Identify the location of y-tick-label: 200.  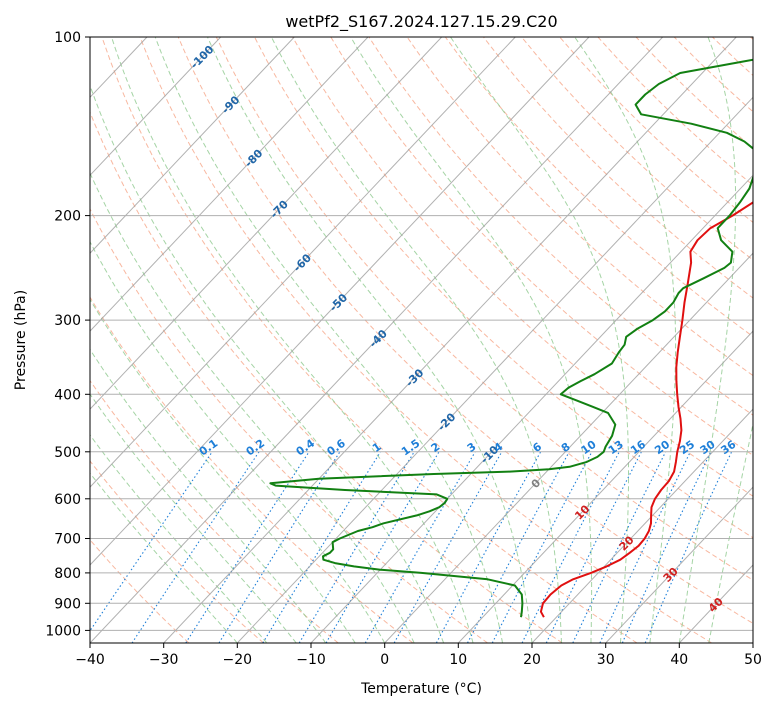
(67, 217).